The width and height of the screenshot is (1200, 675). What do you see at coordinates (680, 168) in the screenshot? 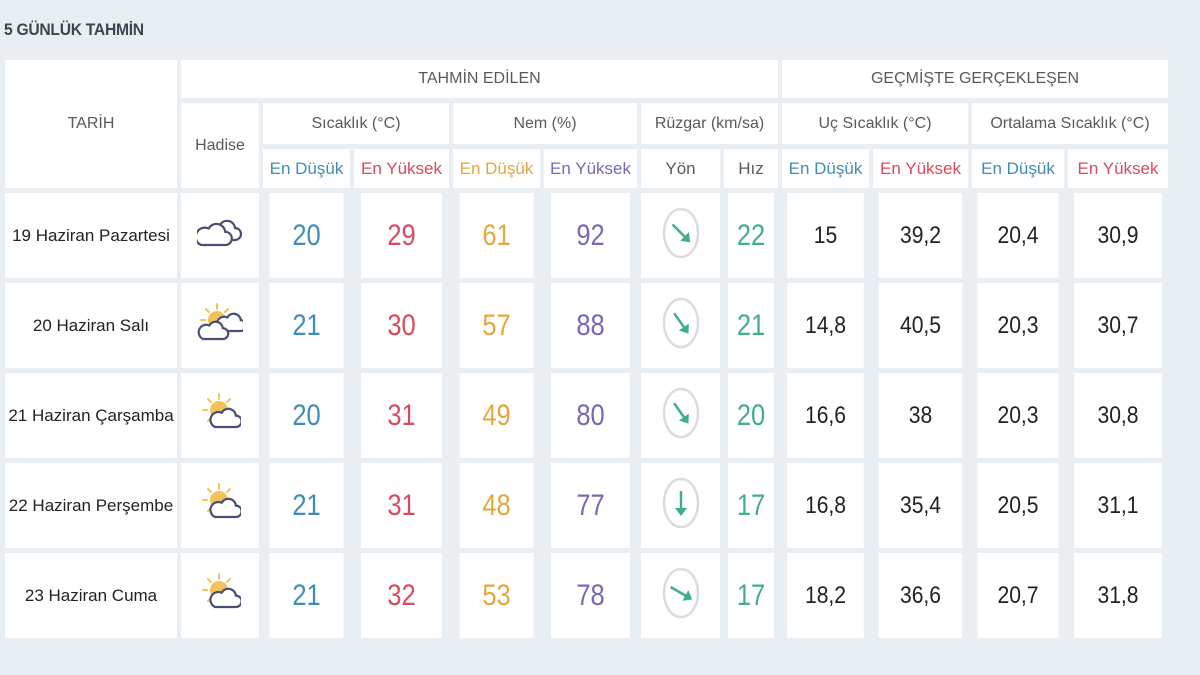
I see `subheader-direction: Yön` at bounding box center [680, 168].